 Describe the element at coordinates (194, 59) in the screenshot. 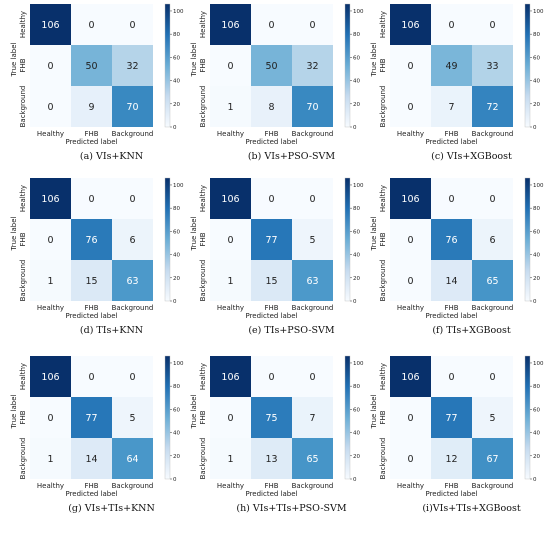

I see `y-axis-label: True label` at that location.